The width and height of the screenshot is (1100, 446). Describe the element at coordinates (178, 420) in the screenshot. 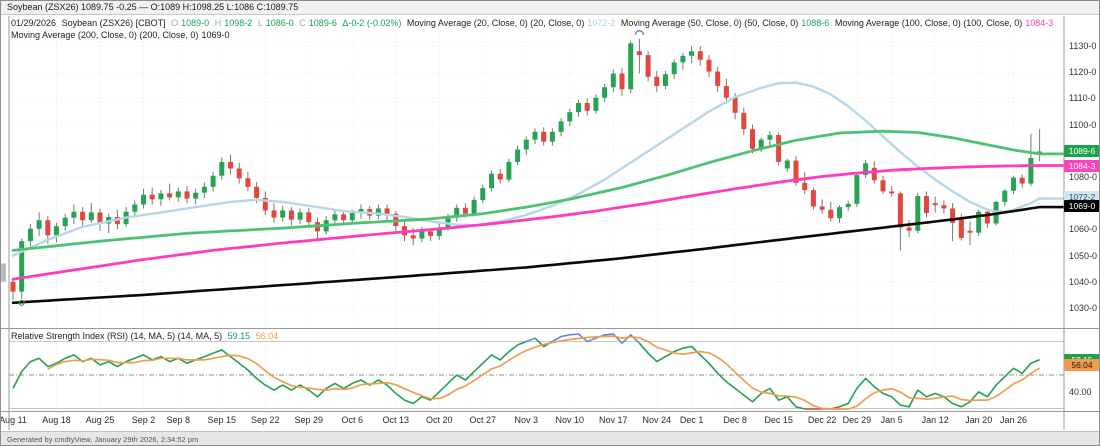

I see `time-axis-label: Sep 8` at that location.